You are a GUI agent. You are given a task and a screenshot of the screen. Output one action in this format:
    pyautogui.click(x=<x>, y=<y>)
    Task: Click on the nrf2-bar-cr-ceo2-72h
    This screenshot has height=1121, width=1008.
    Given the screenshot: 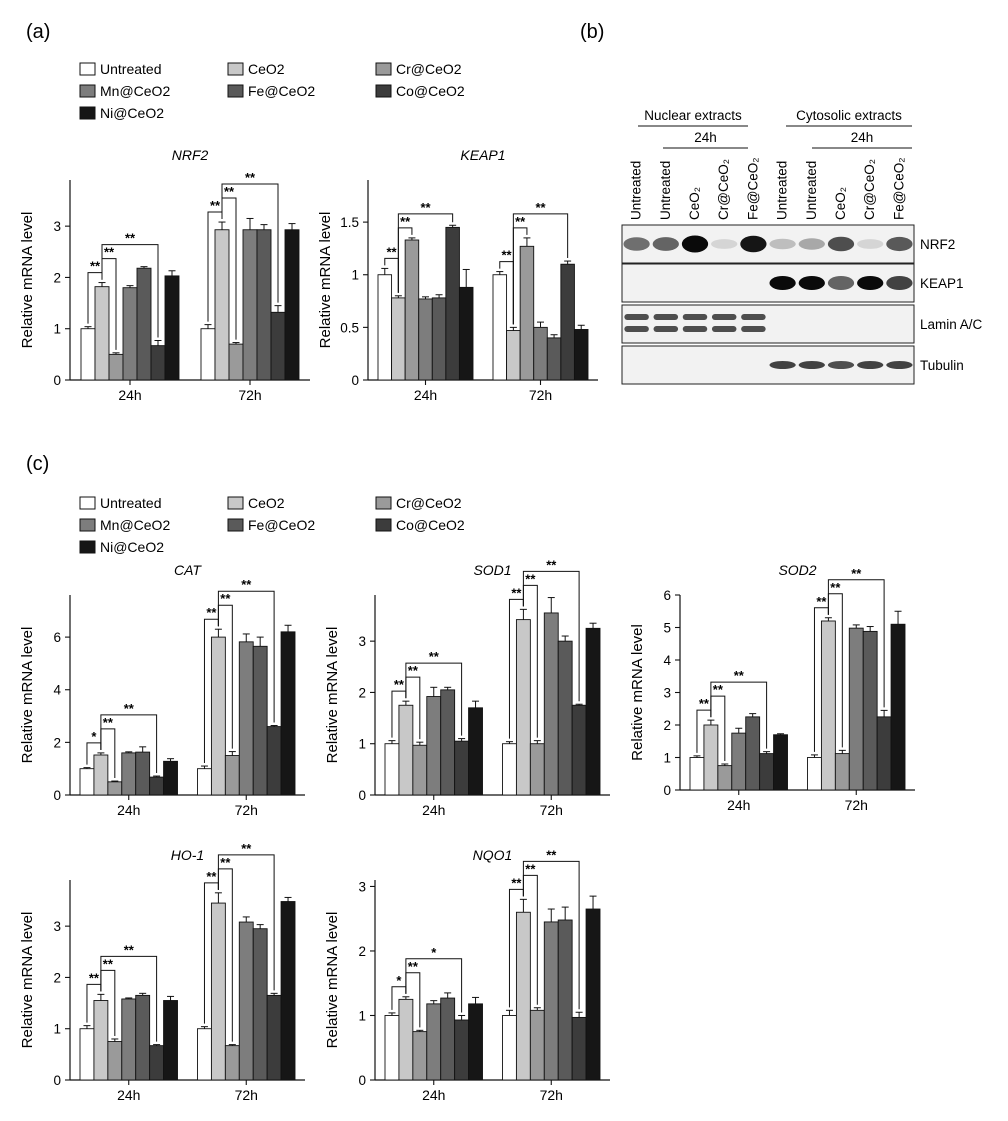 What is the action you would take?
    pyautogui.click(x=236, y=362)
    